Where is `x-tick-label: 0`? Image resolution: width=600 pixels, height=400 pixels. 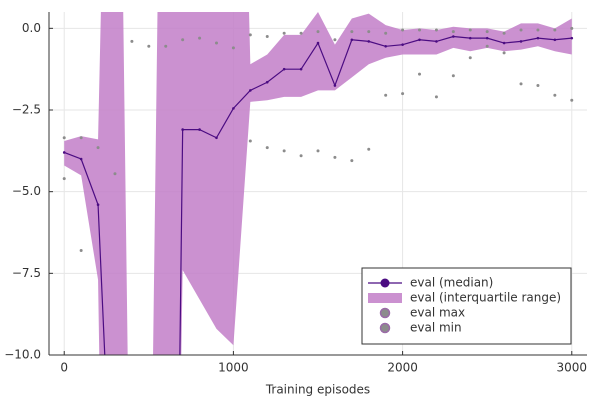
x-tick-label: 0 is located at coordinates (64, 368).